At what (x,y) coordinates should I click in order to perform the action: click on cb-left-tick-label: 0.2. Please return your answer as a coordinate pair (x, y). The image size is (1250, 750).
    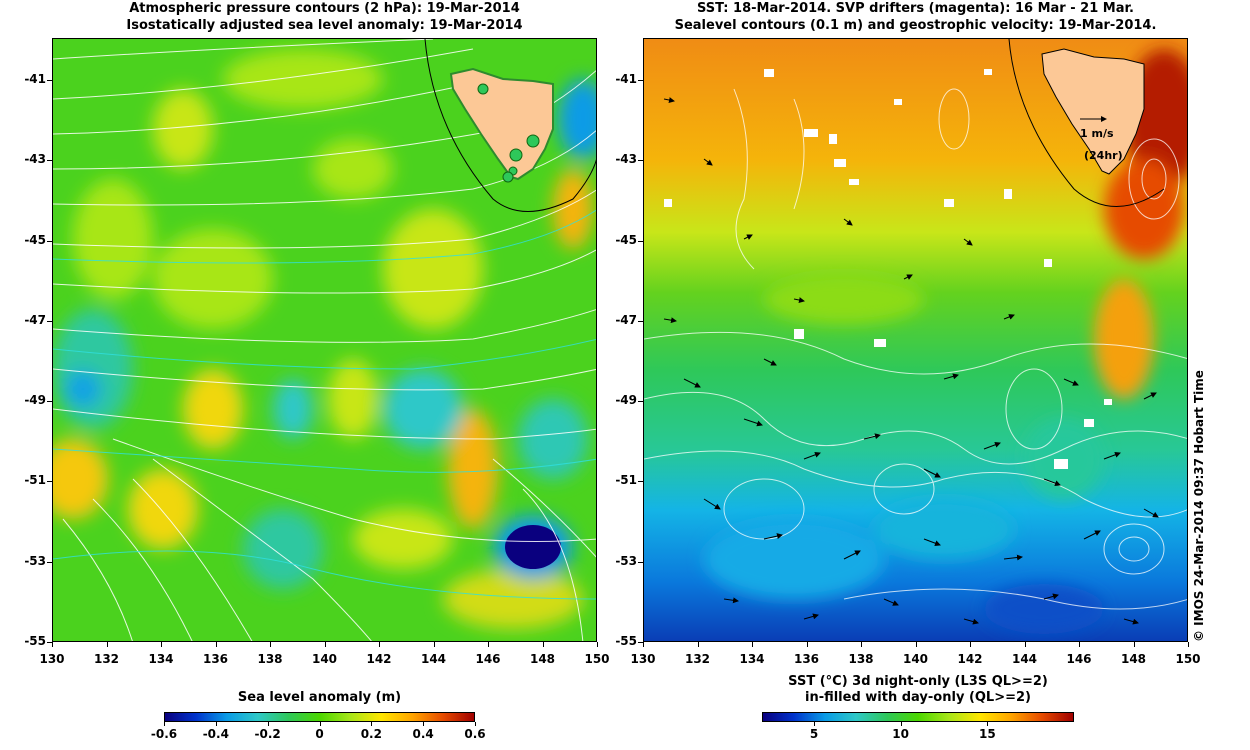
    Looking at the image, I should click on (371, 734).